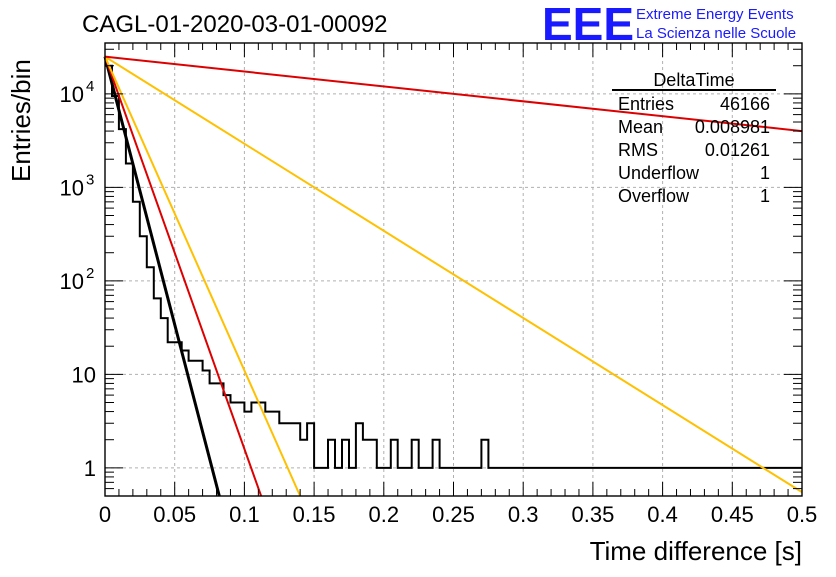  Describe the element at coordinates (654, 196) in the screenshot. I see `stats-label-overflow: Overflow` at that location.